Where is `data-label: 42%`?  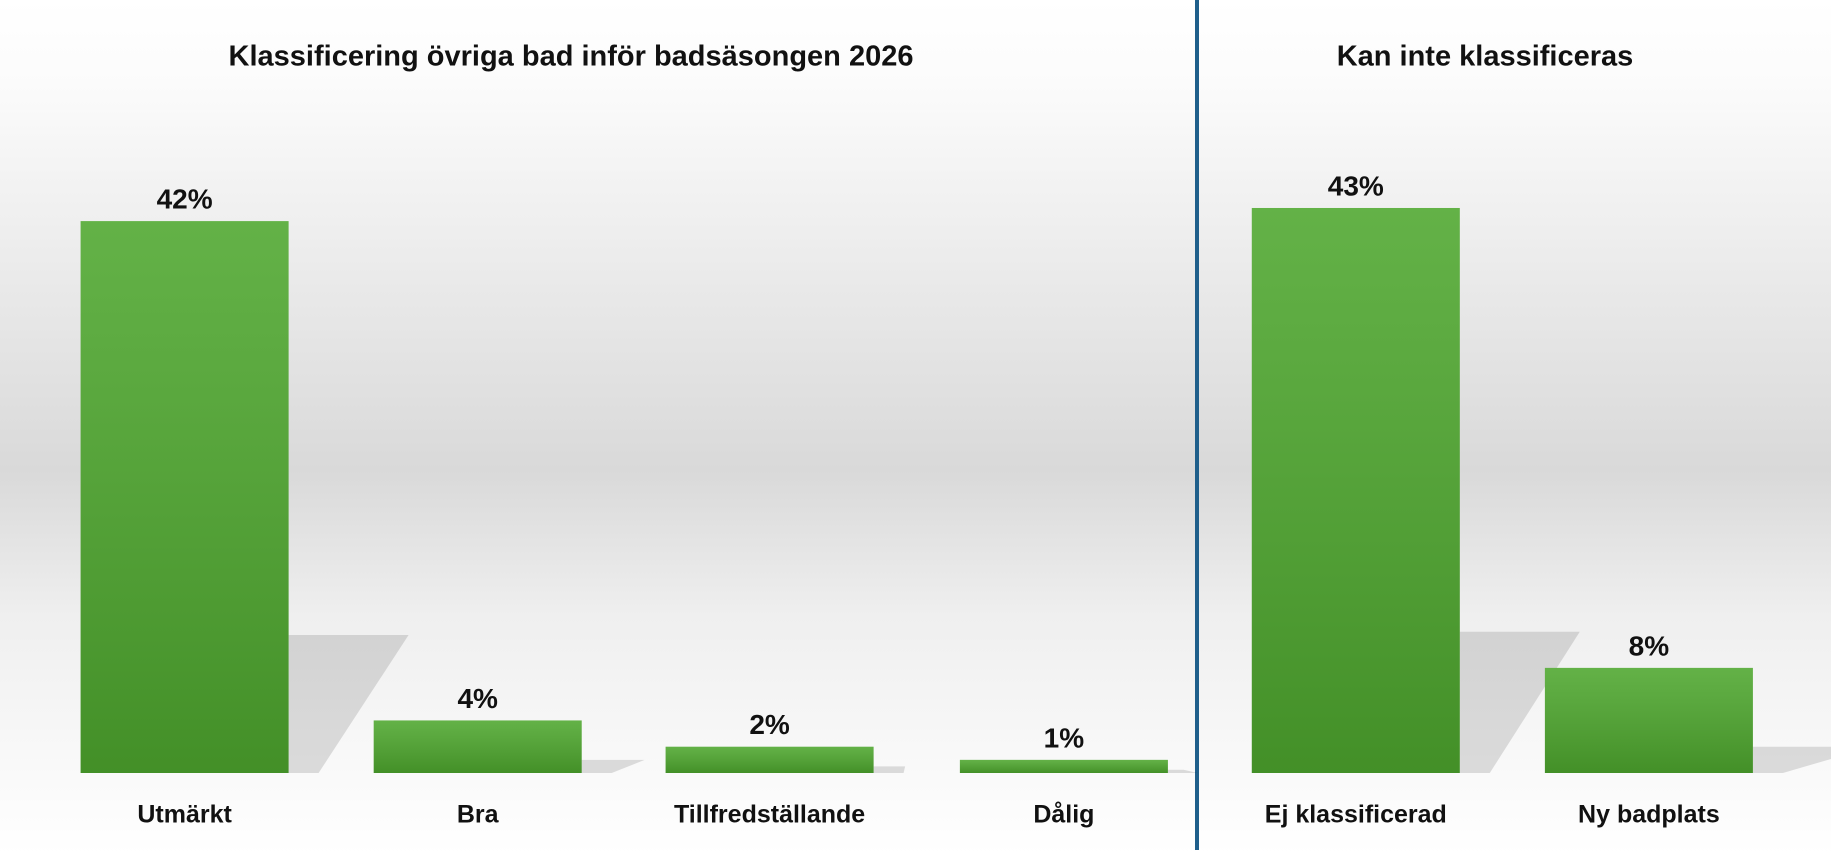 data-label: 42% is located at coordinates (185, 199).